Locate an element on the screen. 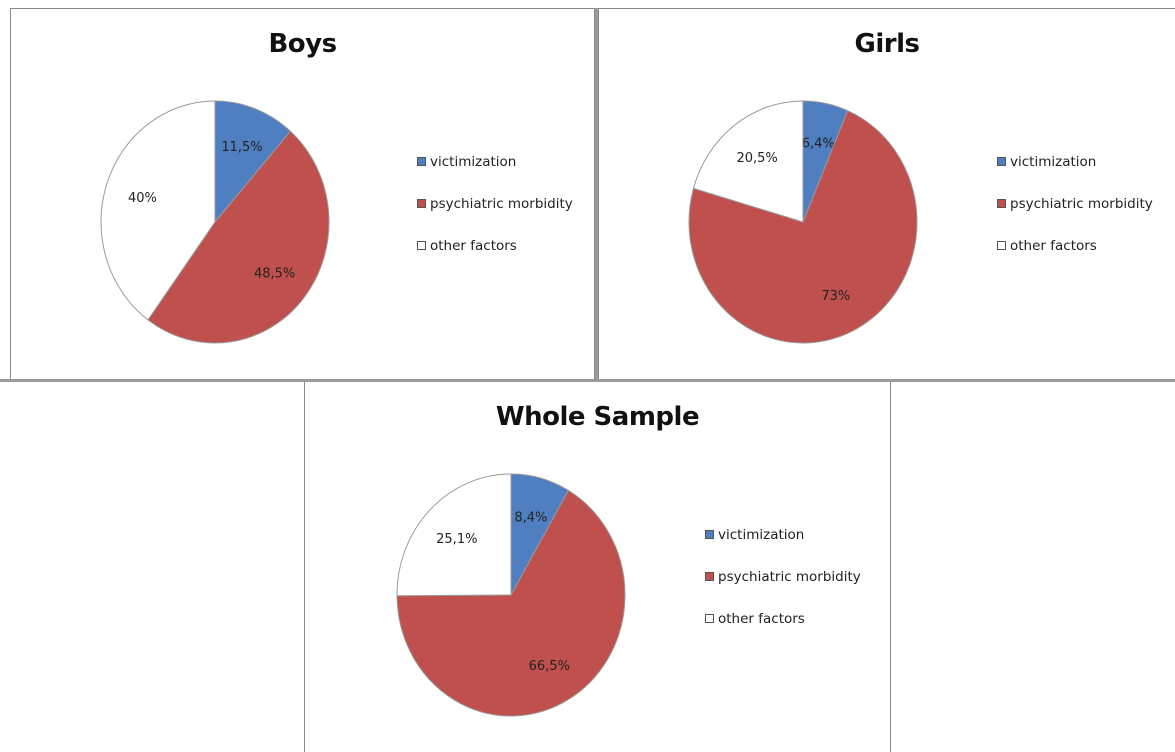 The image size is (1175, 752). chart-title: Boys is located at coordinates (302, 44).